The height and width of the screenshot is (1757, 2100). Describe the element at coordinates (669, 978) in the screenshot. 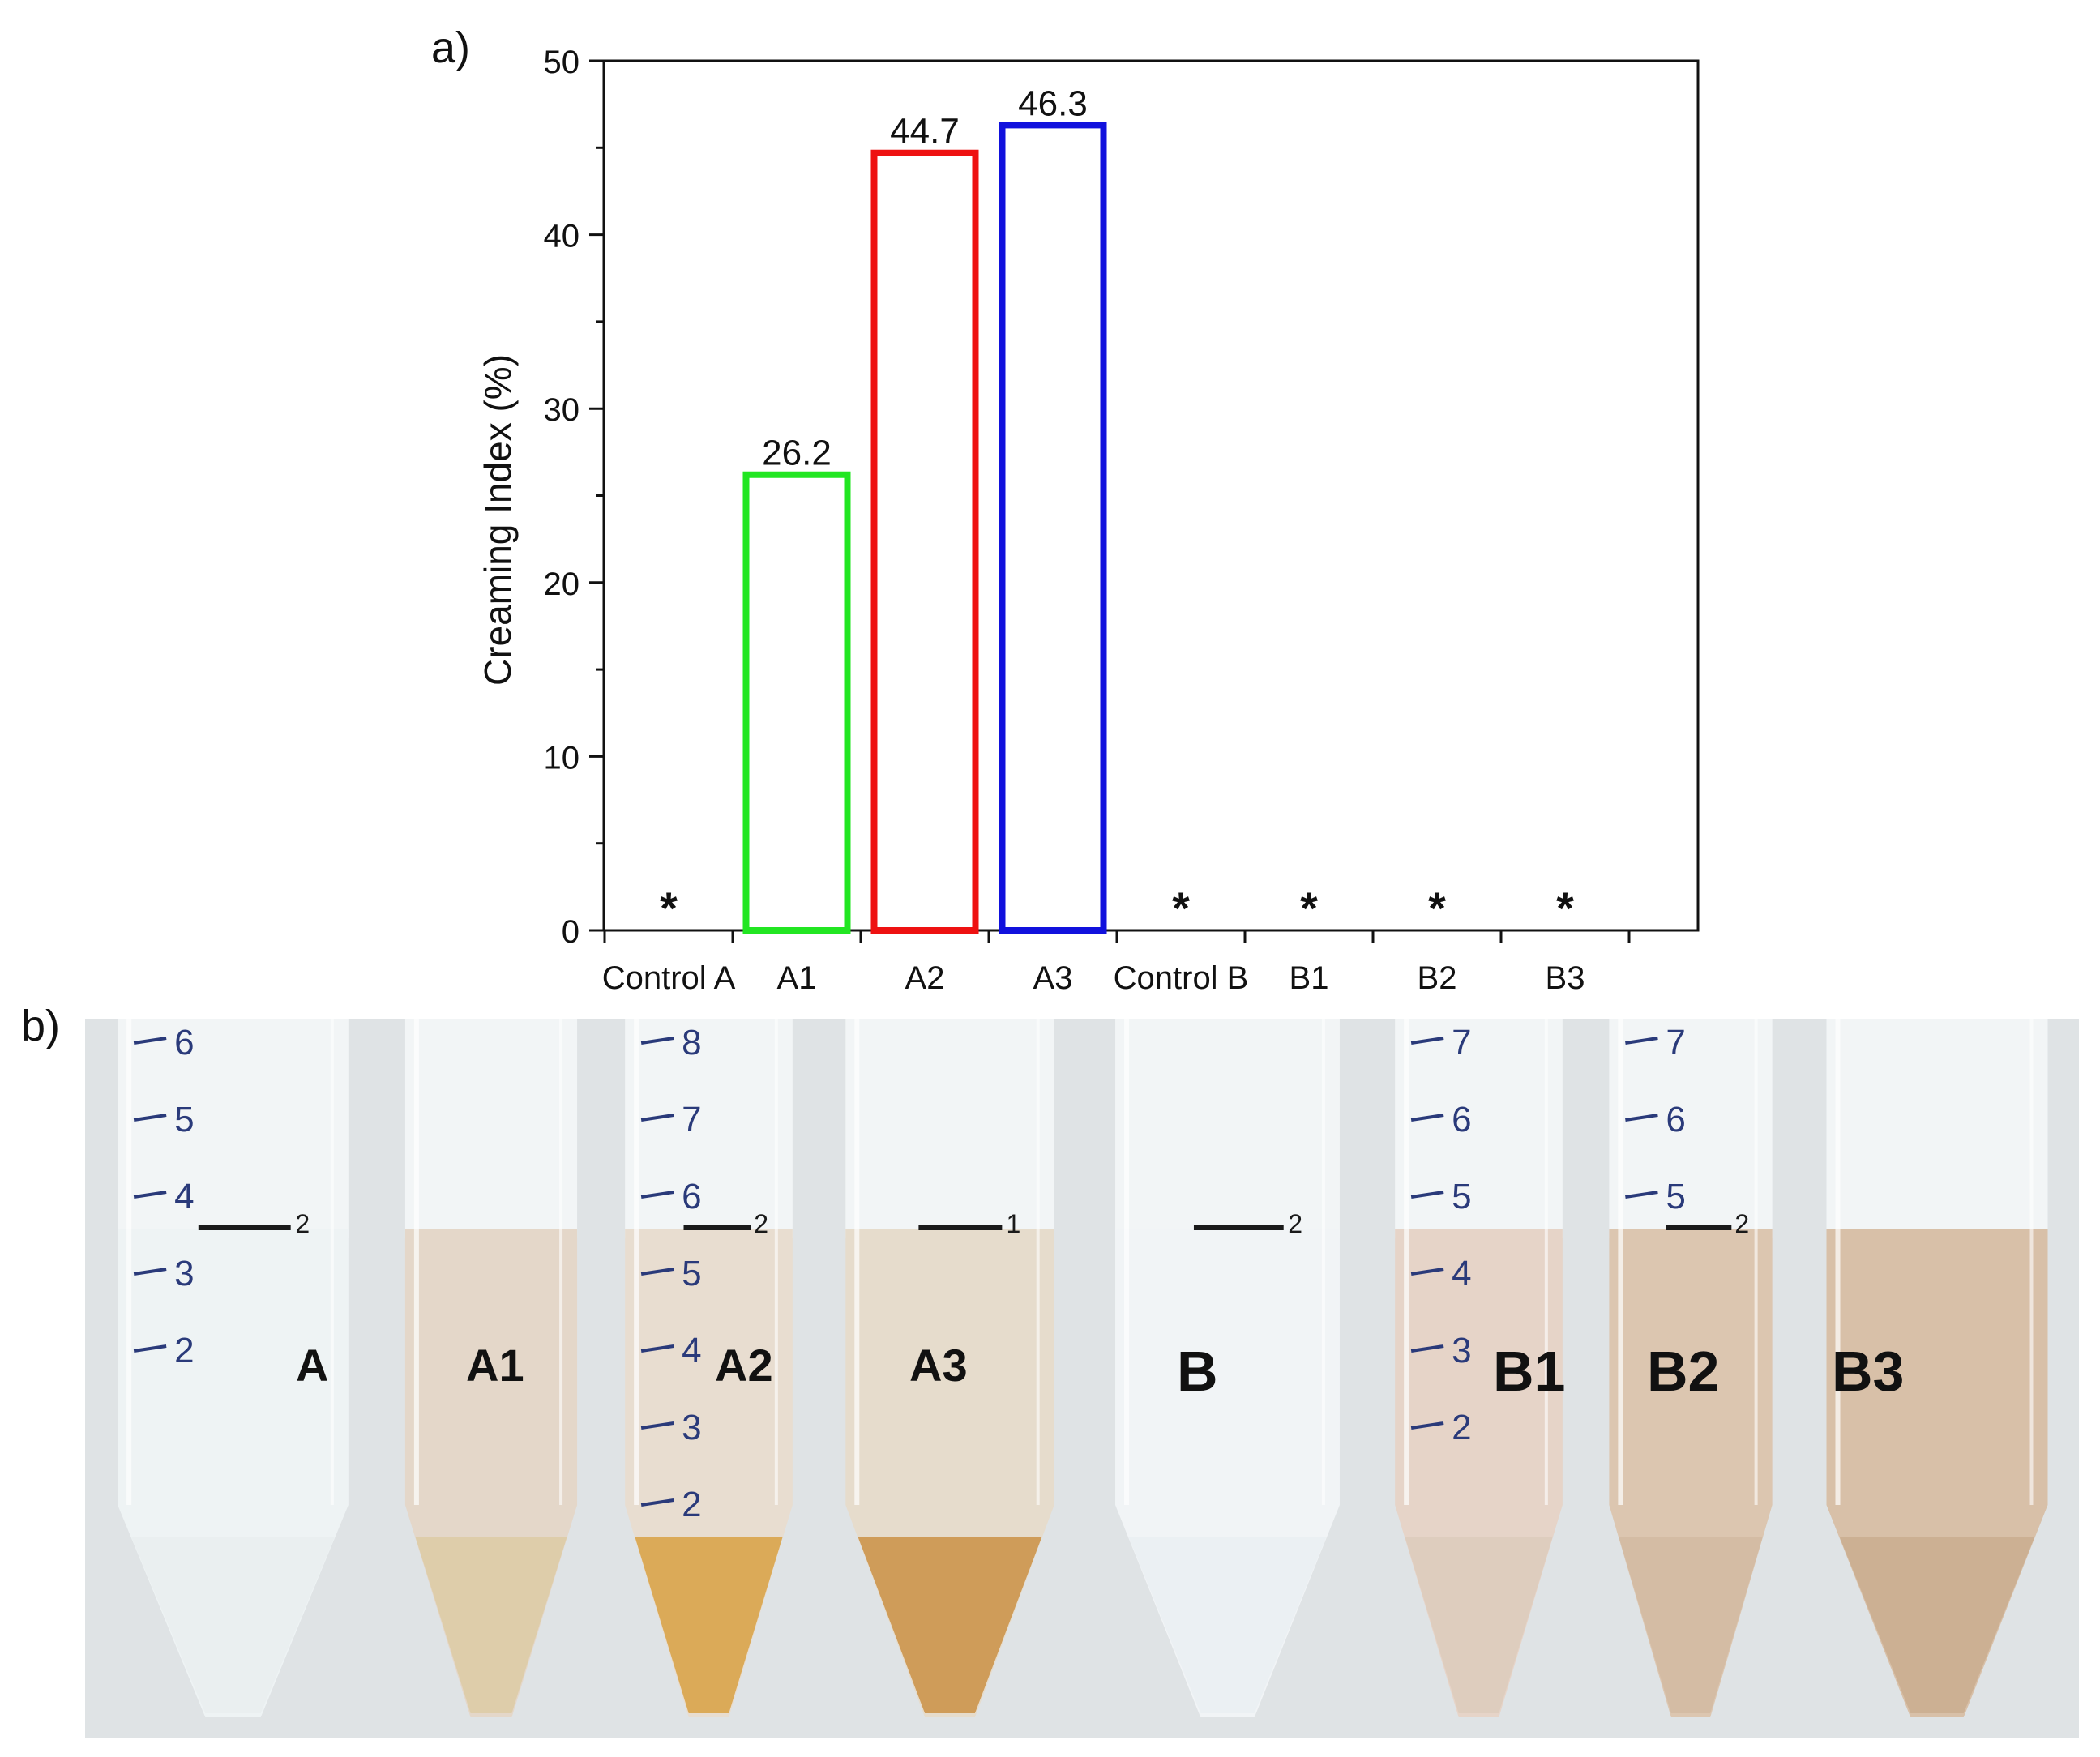

I see `x-tick-label: Control A` at that location.